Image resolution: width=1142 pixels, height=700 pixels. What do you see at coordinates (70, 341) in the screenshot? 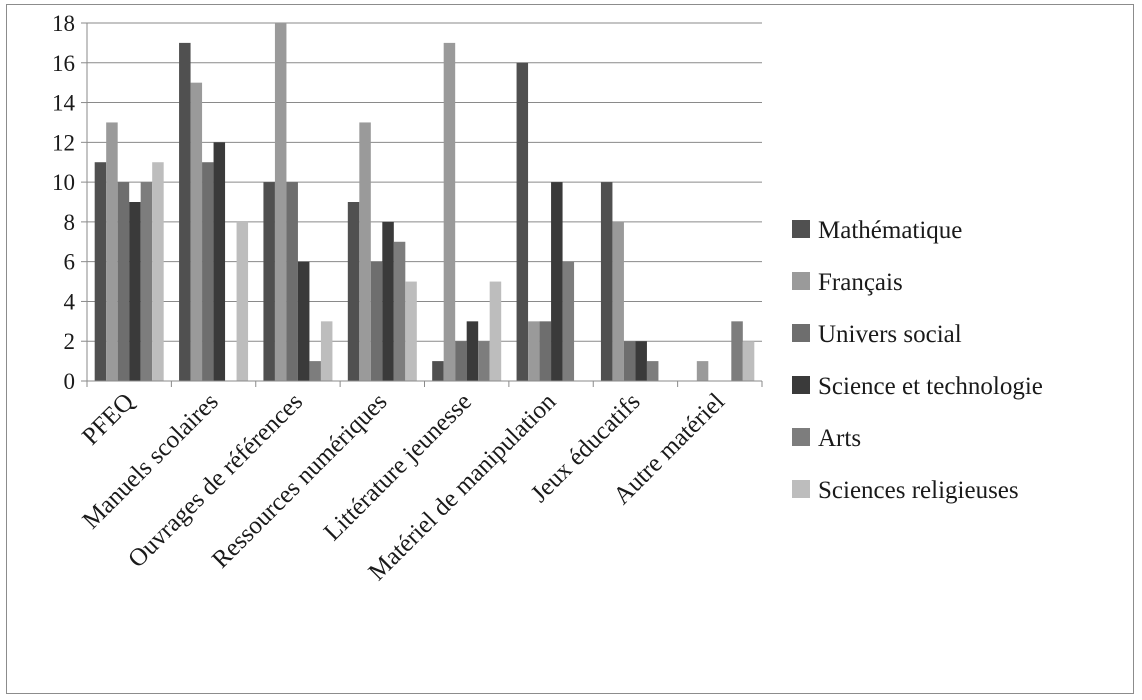
I see `y-tick-label: 2` at bounding box center [70, 341].